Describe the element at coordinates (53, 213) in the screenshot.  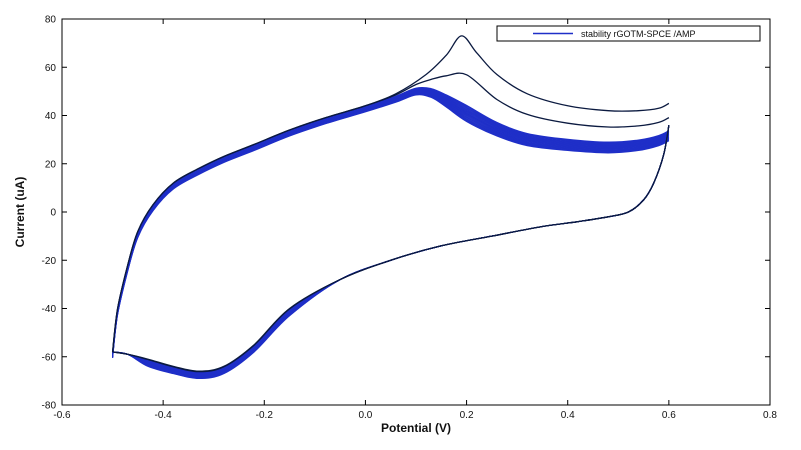
I see `y-tick-label: 0` at that location.